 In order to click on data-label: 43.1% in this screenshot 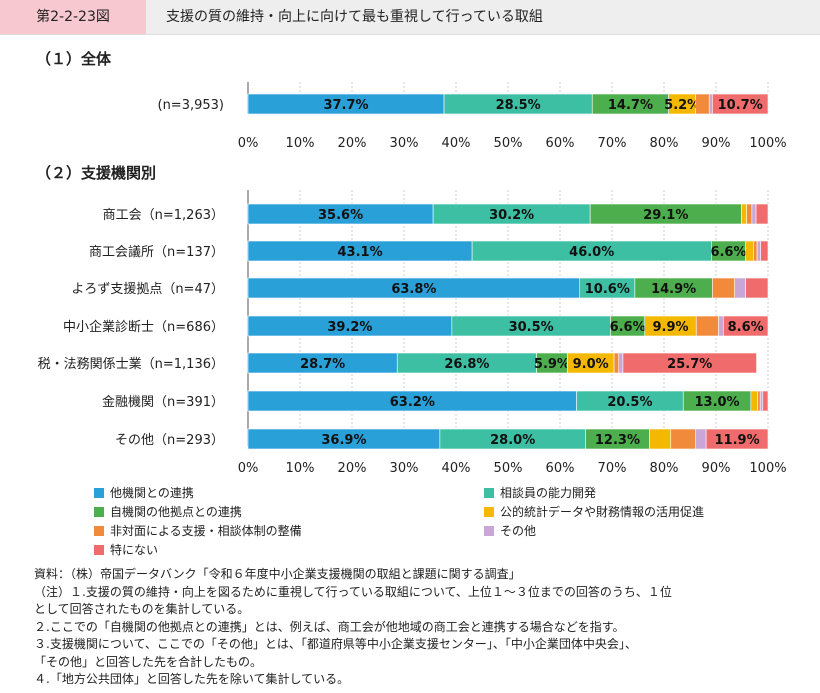, I will do `click(360, 252)`.